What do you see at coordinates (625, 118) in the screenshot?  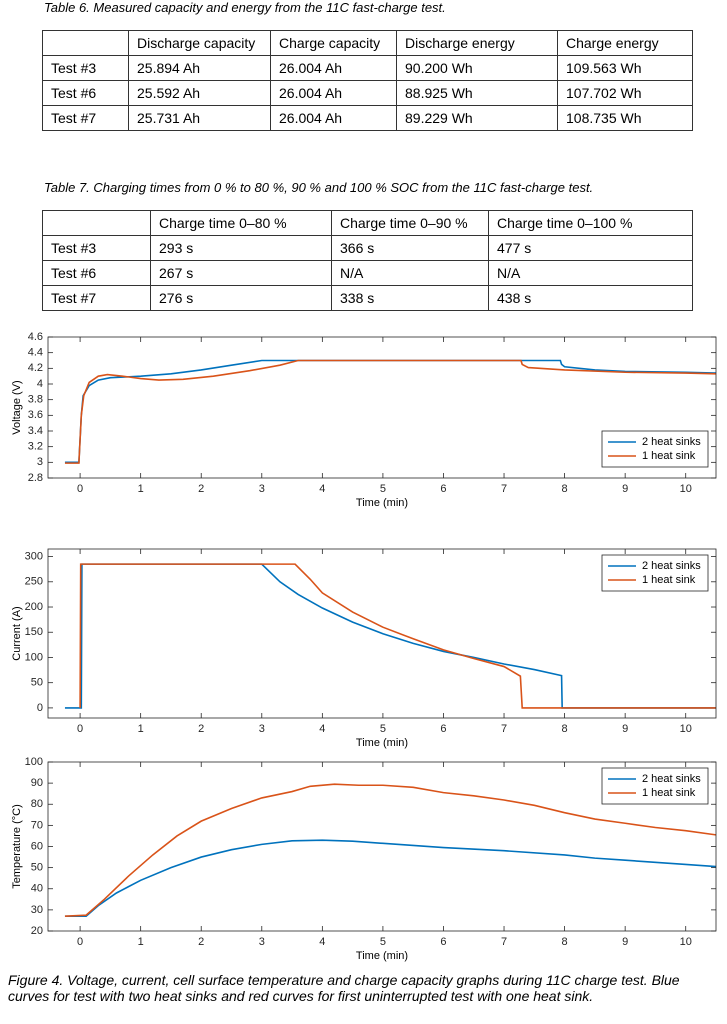 I see `table-cell: 108.735 Wh` at bounding box center [625, 118].